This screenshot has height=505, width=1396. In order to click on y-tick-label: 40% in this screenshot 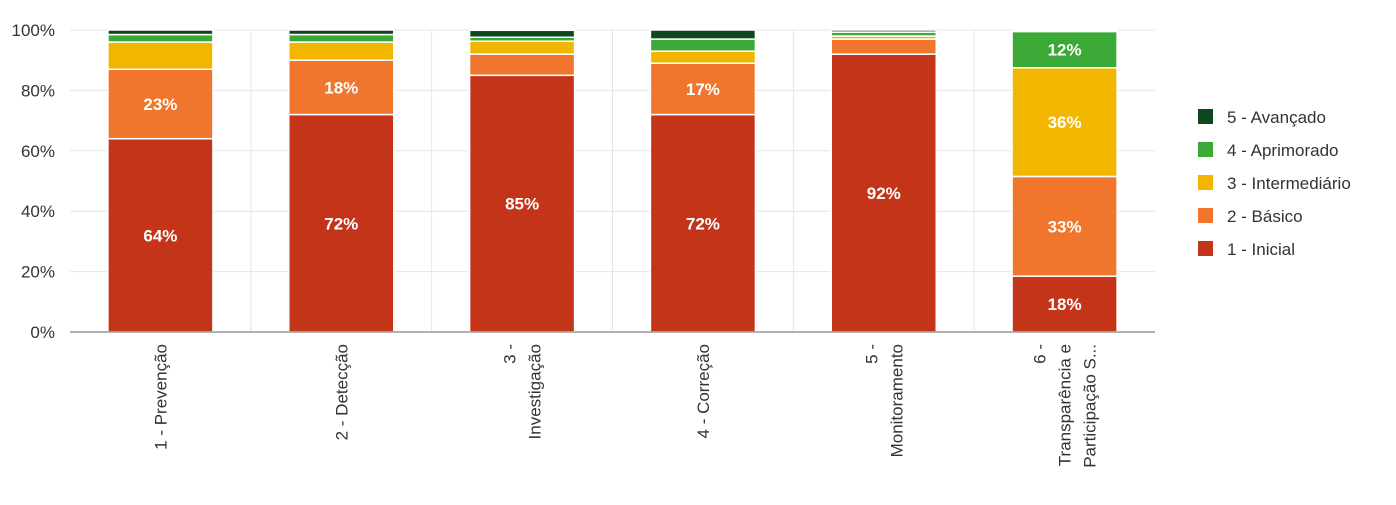, I will do `click(38, 211)`.